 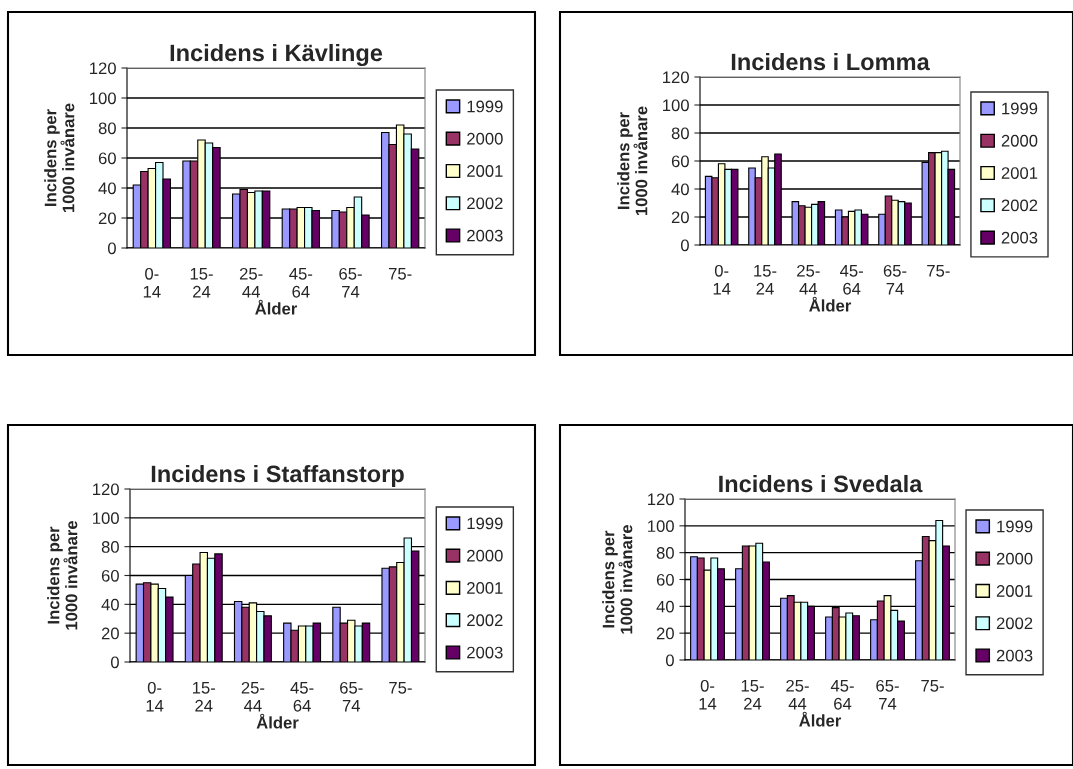 I want to click on chart-title: Incidens i Svedala, so click(x=821, y=483).